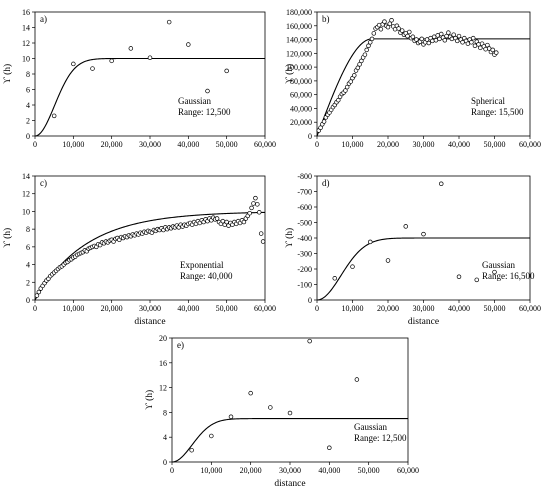  What do you see at coordinates (204, 112) in the screenshot?
I see `range-annotation: Range: 12,500` at bounding box center [204, 112].